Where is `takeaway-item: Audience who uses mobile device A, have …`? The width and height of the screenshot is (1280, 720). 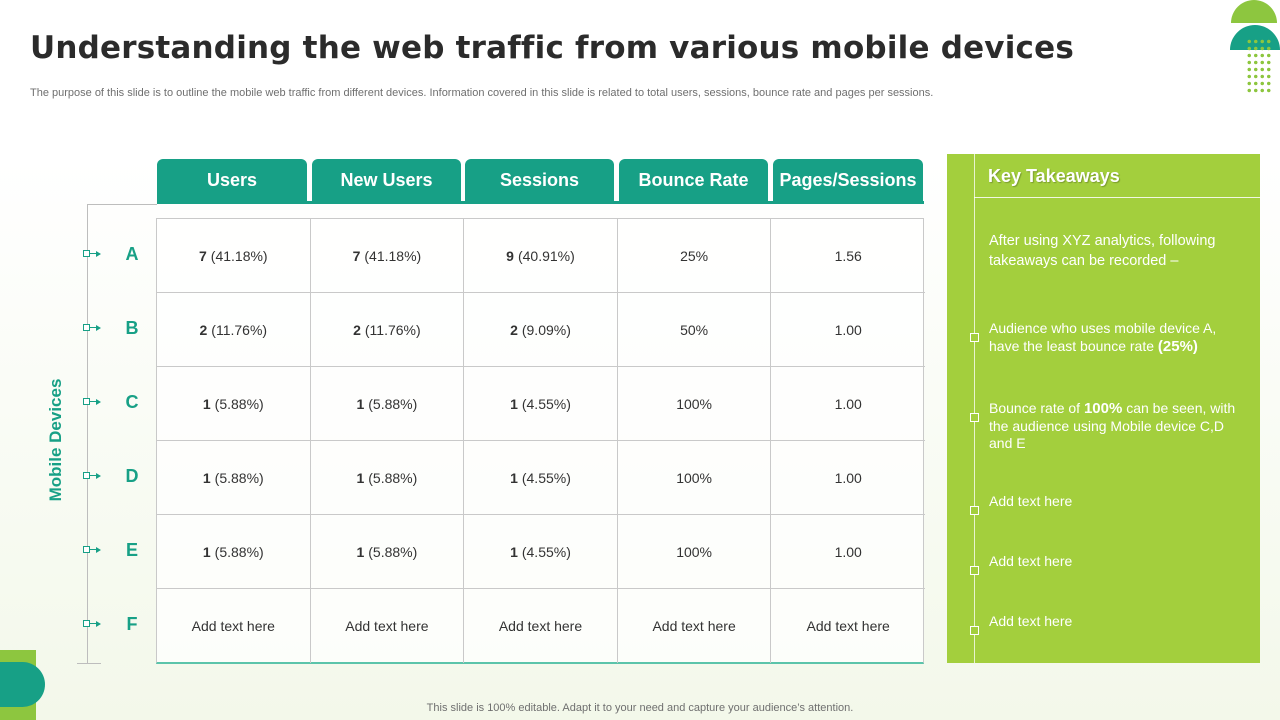
takeaway-item: Audience who uses mobile device A, have … is located at coordinates (1103, 337).